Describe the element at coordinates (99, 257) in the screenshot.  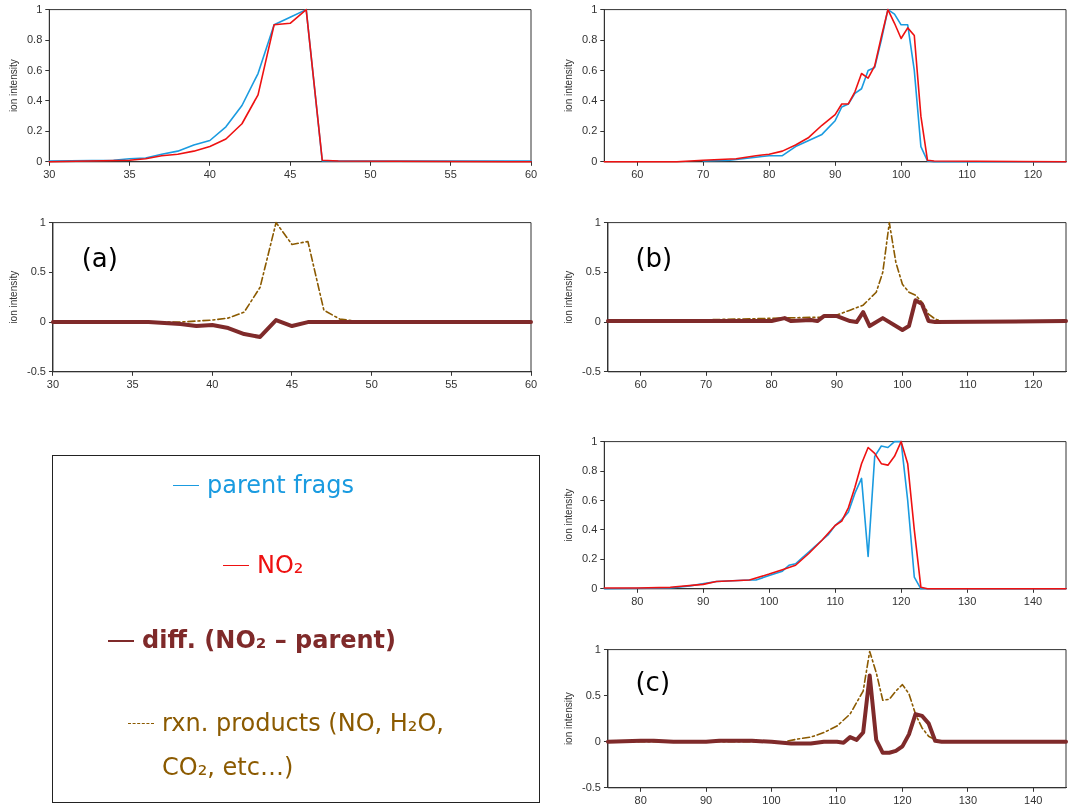
I see `annotation: (a)` at that location.